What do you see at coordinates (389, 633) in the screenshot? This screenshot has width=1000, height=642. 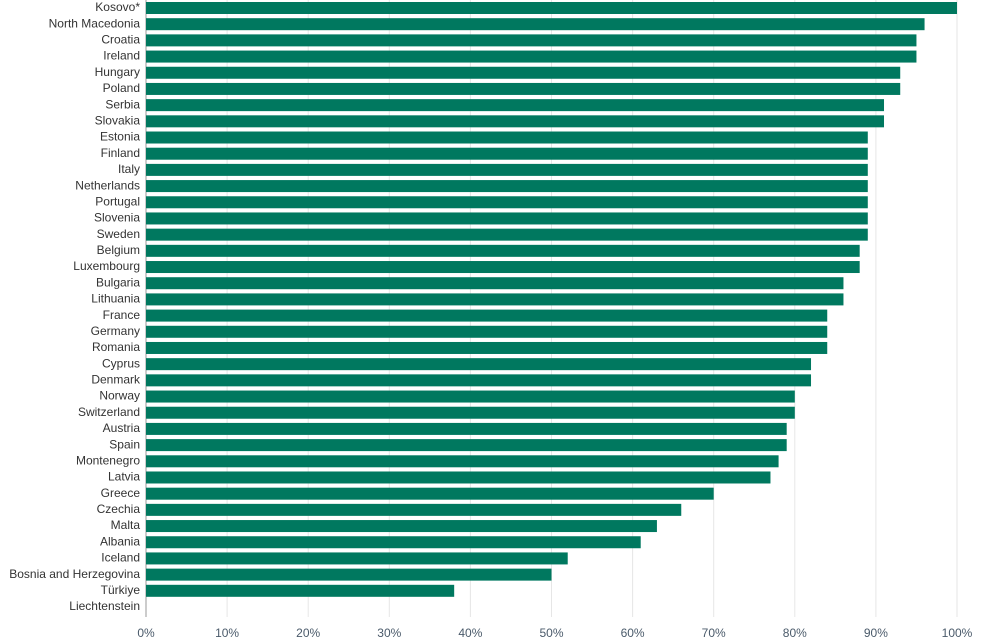 I see `x-tick-label: 30%` at bounding box center [389, 633].